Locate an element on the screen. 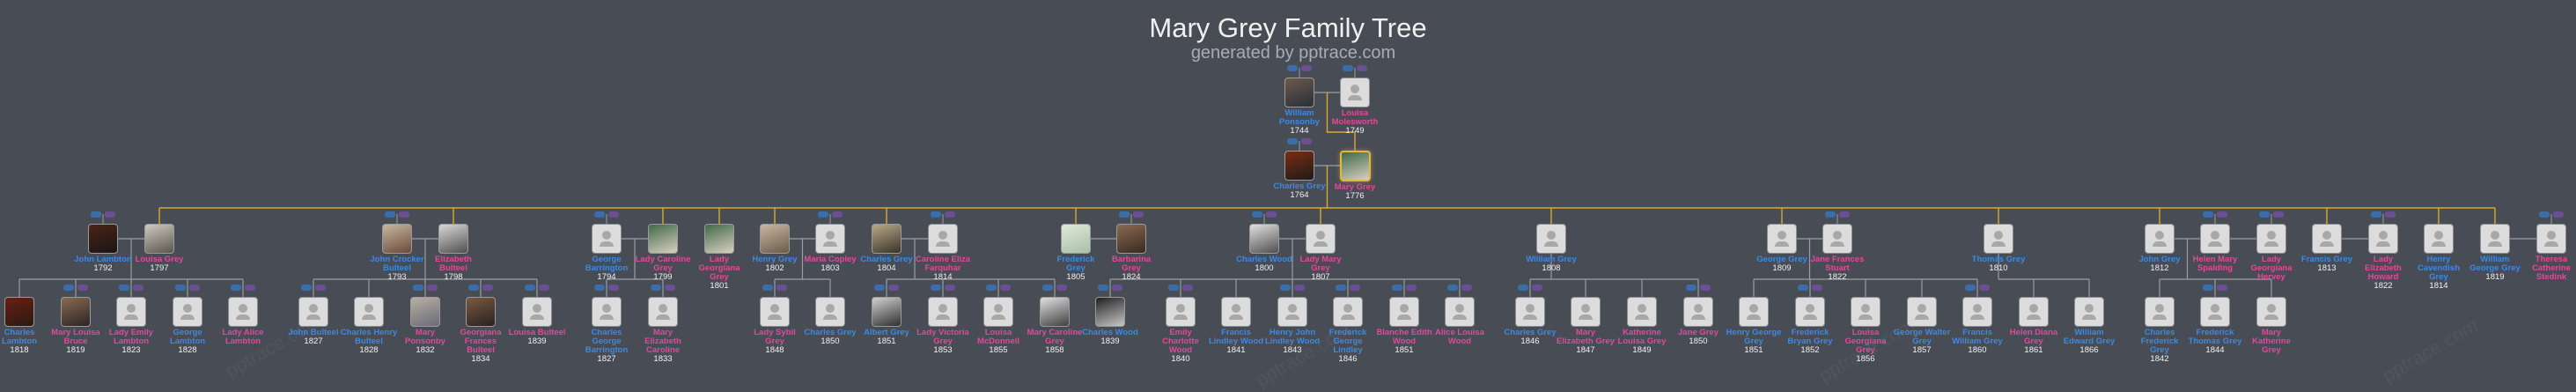 Image resolution: width=2576 pixels, height=392 pixels. person-node: John Lambton 1792 is located at coordinates (103, 248).